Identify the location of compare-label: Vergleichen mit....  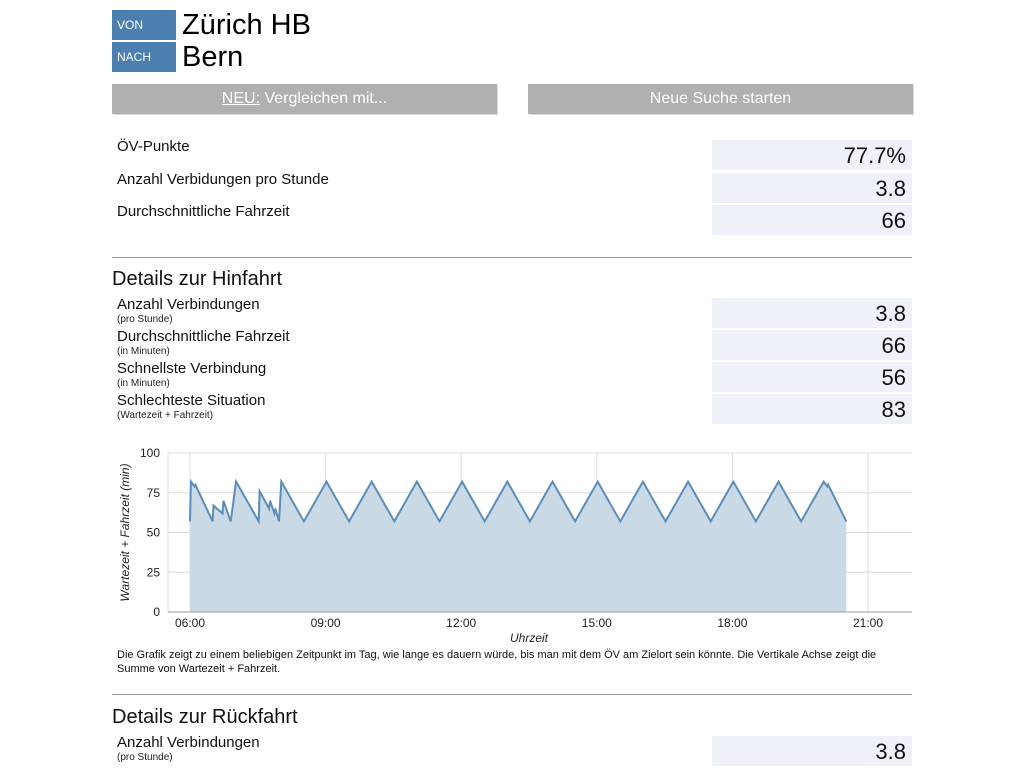
(326, 98).